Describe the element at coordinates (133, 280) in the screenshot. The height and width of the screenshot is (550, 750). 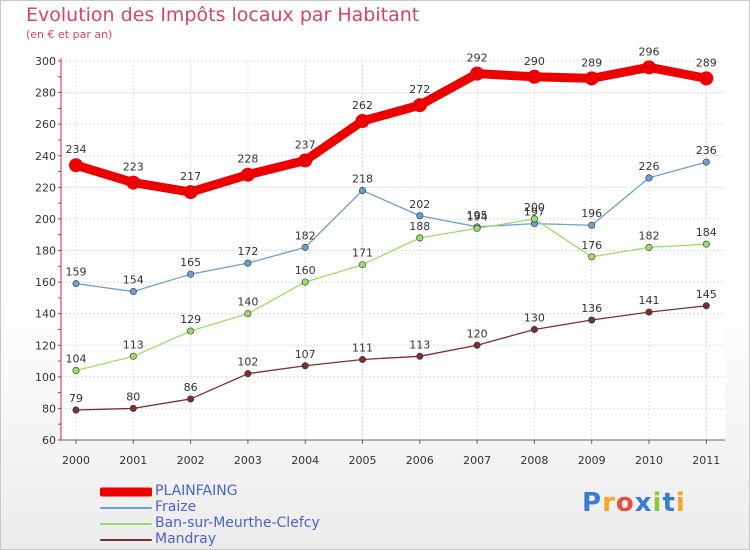
I see `data-label-fraize: 154` at that location.